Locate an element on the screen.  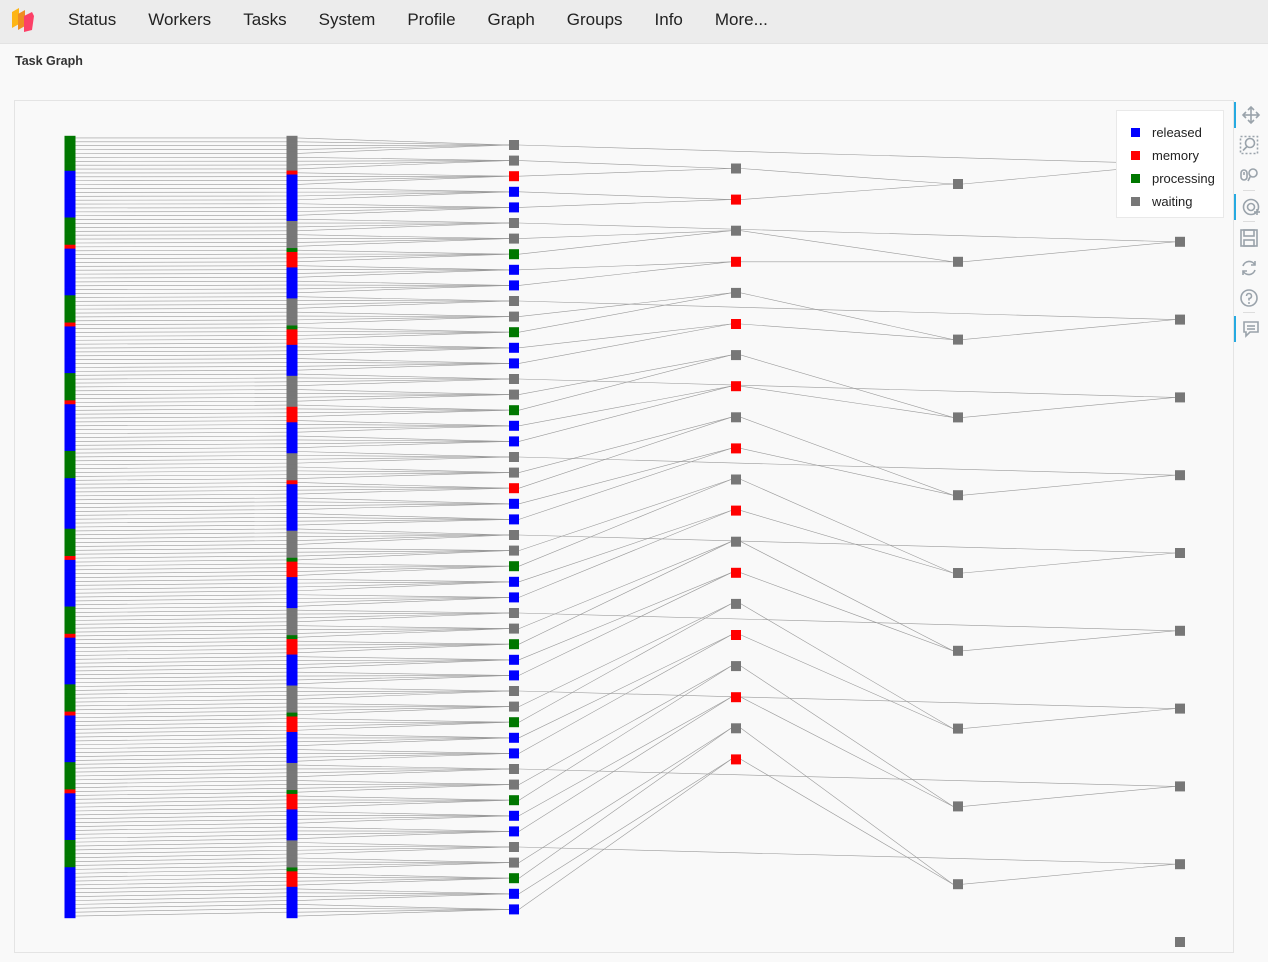
box-zoom-tool is located at coordinates (1249, 145).